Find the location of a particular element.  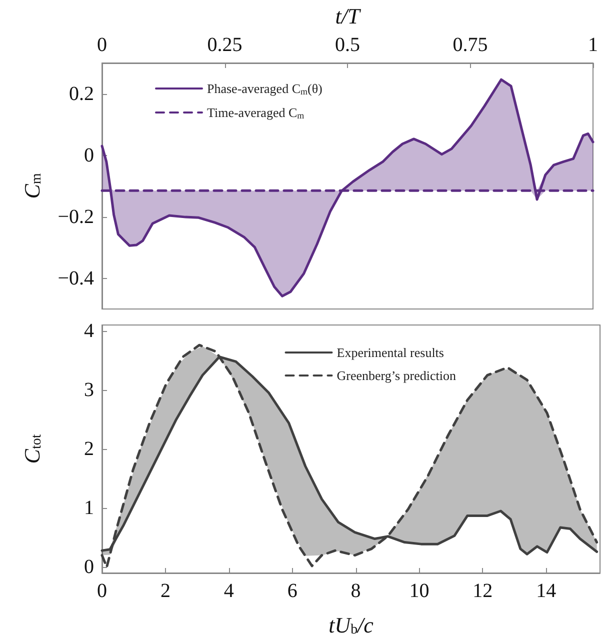

x-tick-label: 1 is located at coordinates (593, 45).